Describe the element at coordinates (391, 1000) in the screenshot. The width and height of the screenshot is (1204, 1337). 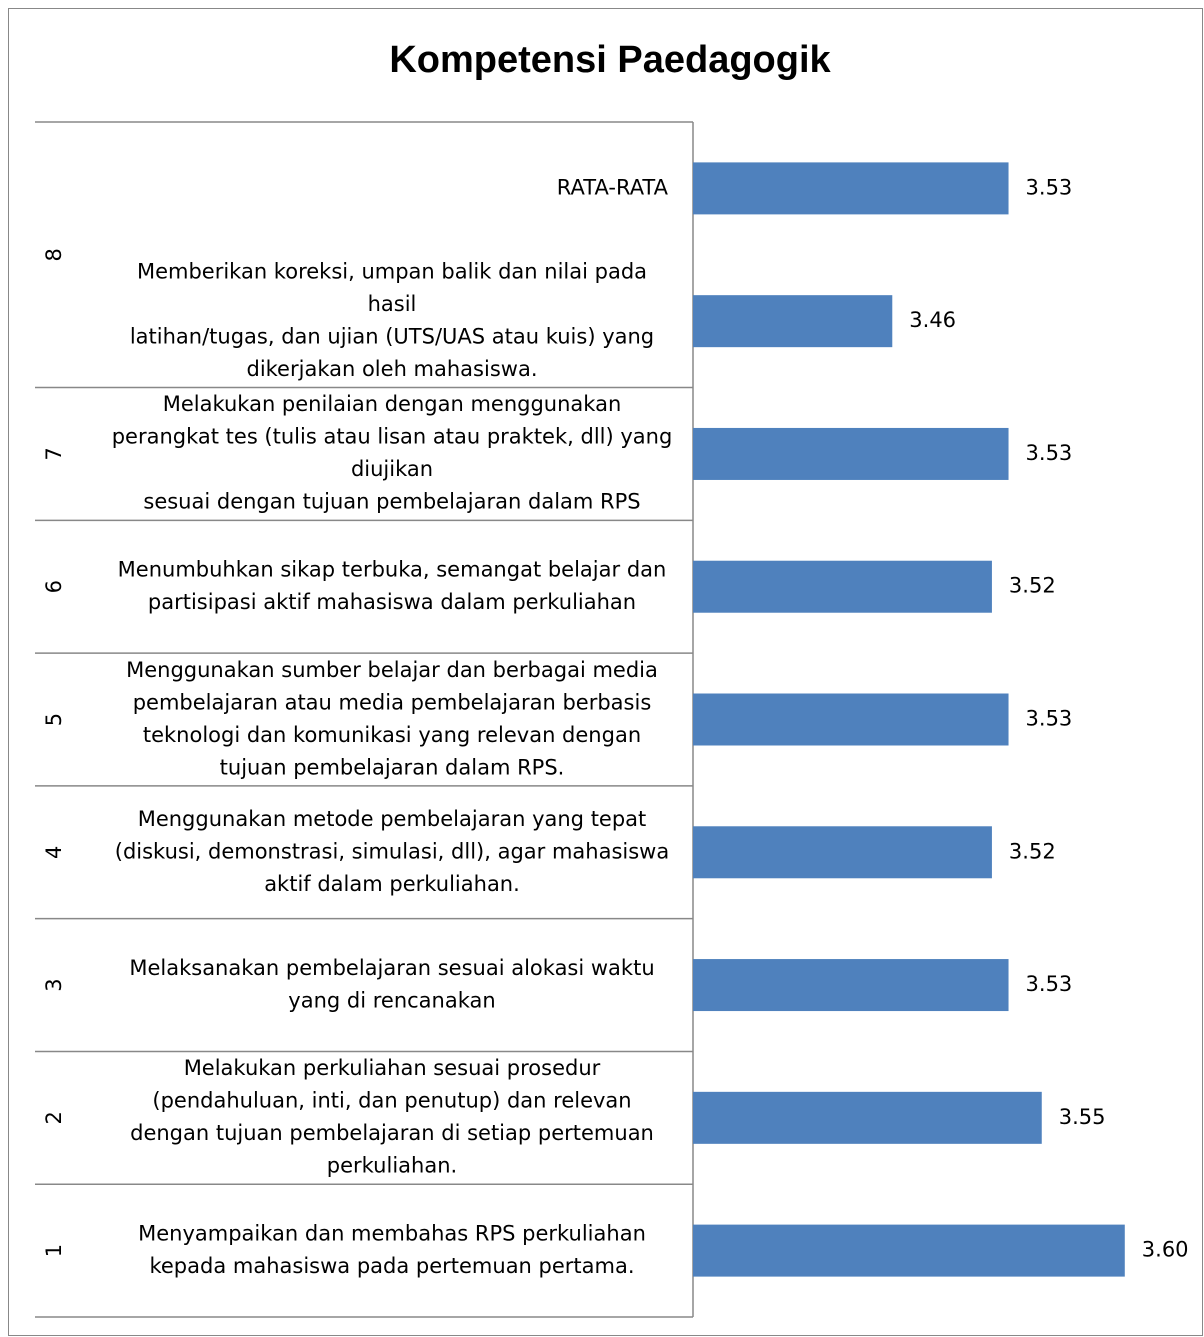
I see `category-label: yang di rencanakan` at that location.